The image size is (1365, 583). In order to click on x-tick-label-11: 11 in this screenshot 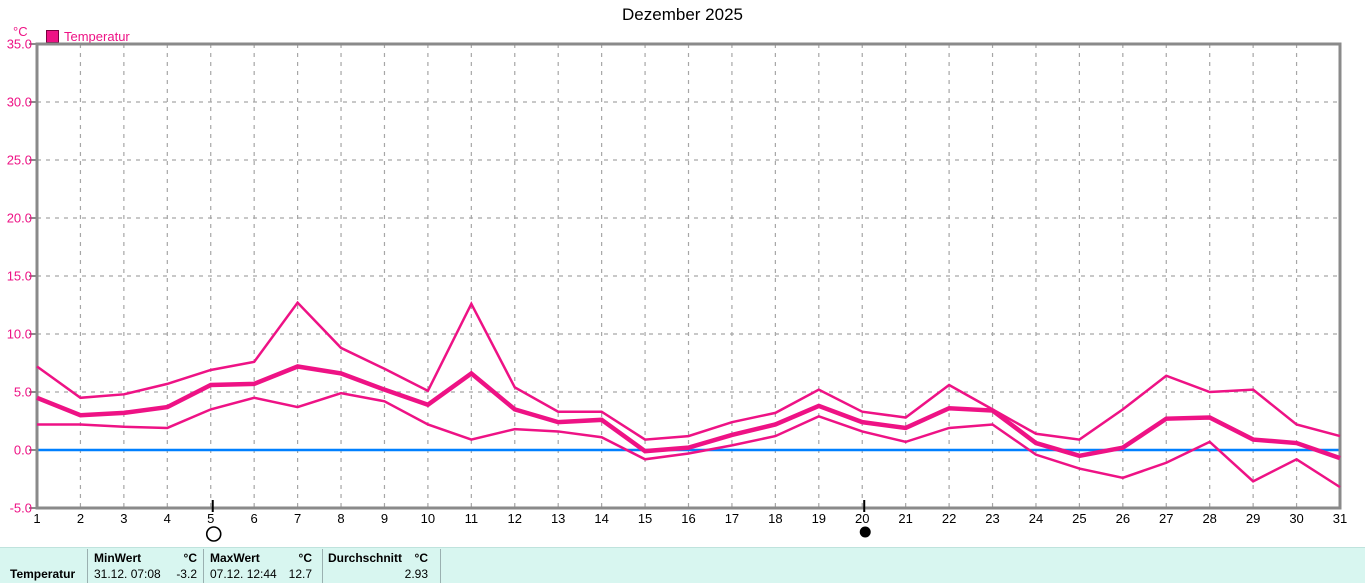, I will do `click(472, 518)`.